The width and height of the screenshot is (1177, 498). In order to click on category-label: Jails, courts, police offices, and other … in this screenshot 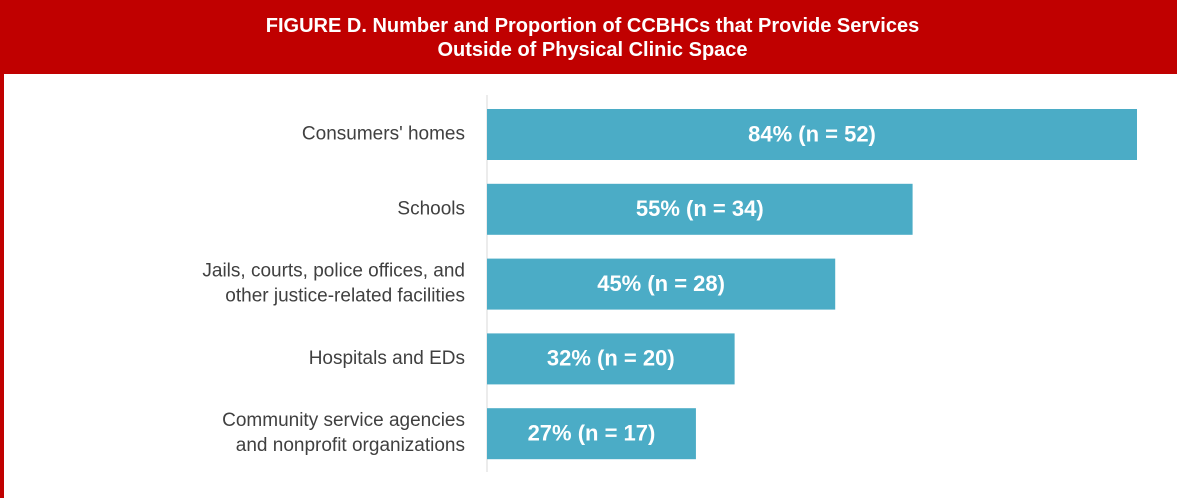, I will do `click(333, 284)`.